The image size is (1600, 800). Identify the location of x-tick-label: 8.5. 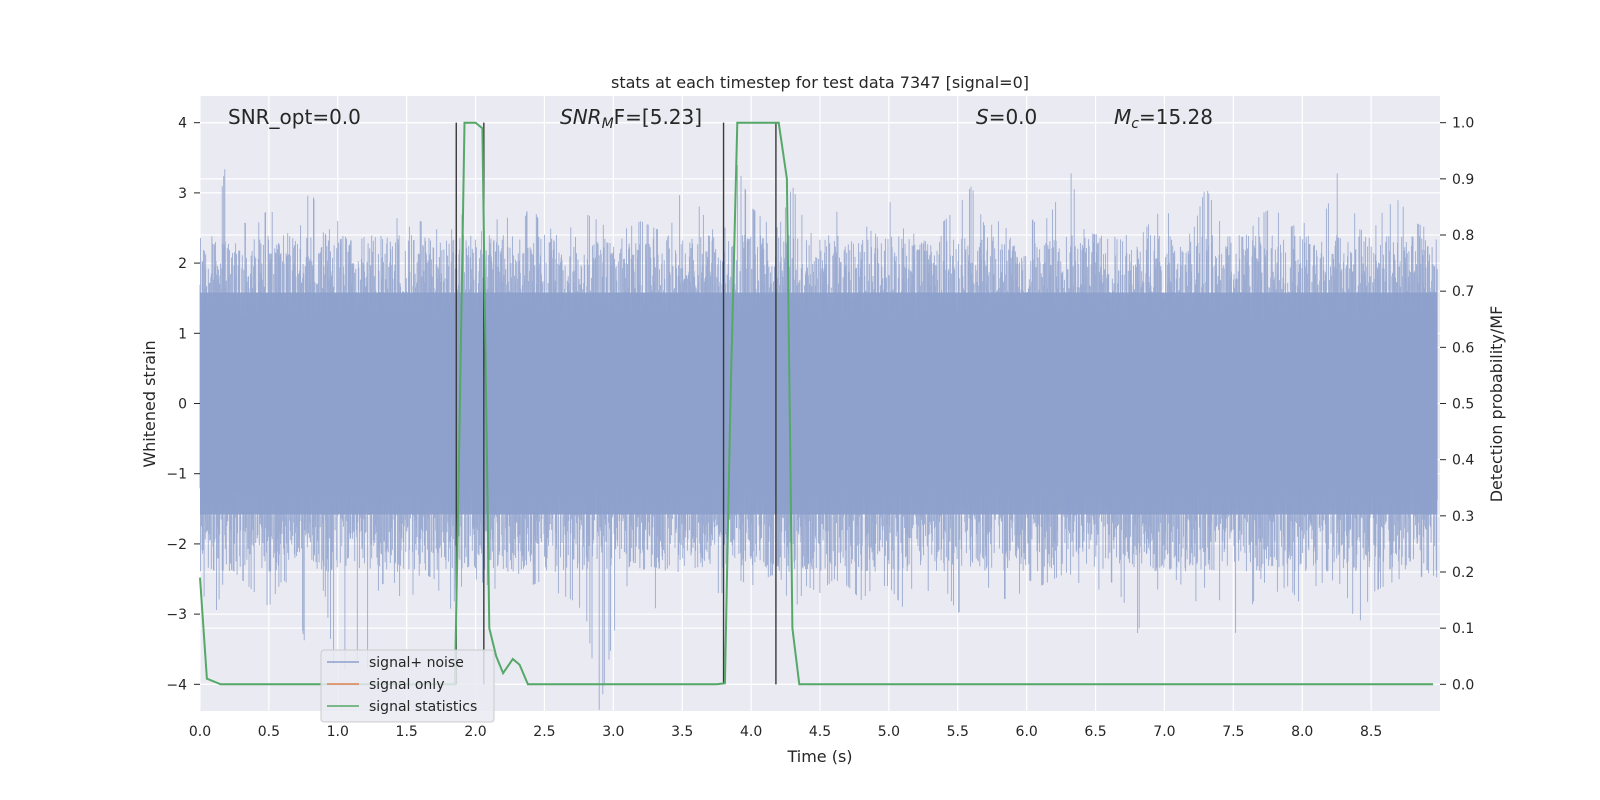
(1371, 732).